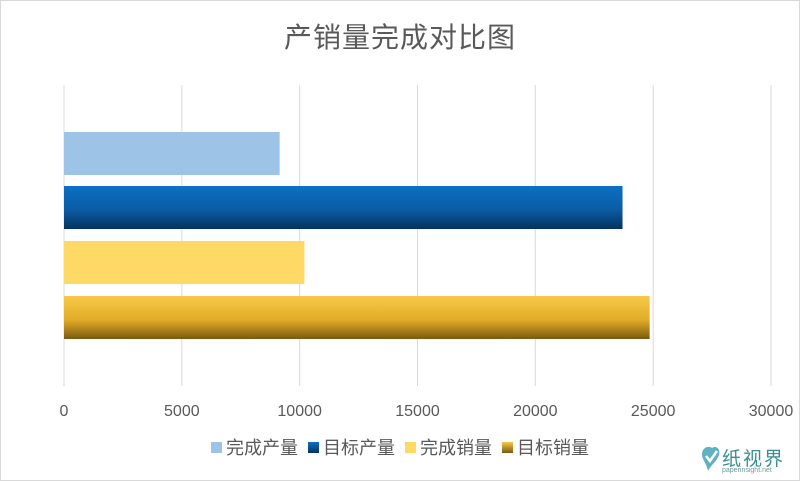 The height and width of the screenshot is (481, 800). I want to click on watermark-icon, so click(711, 458).